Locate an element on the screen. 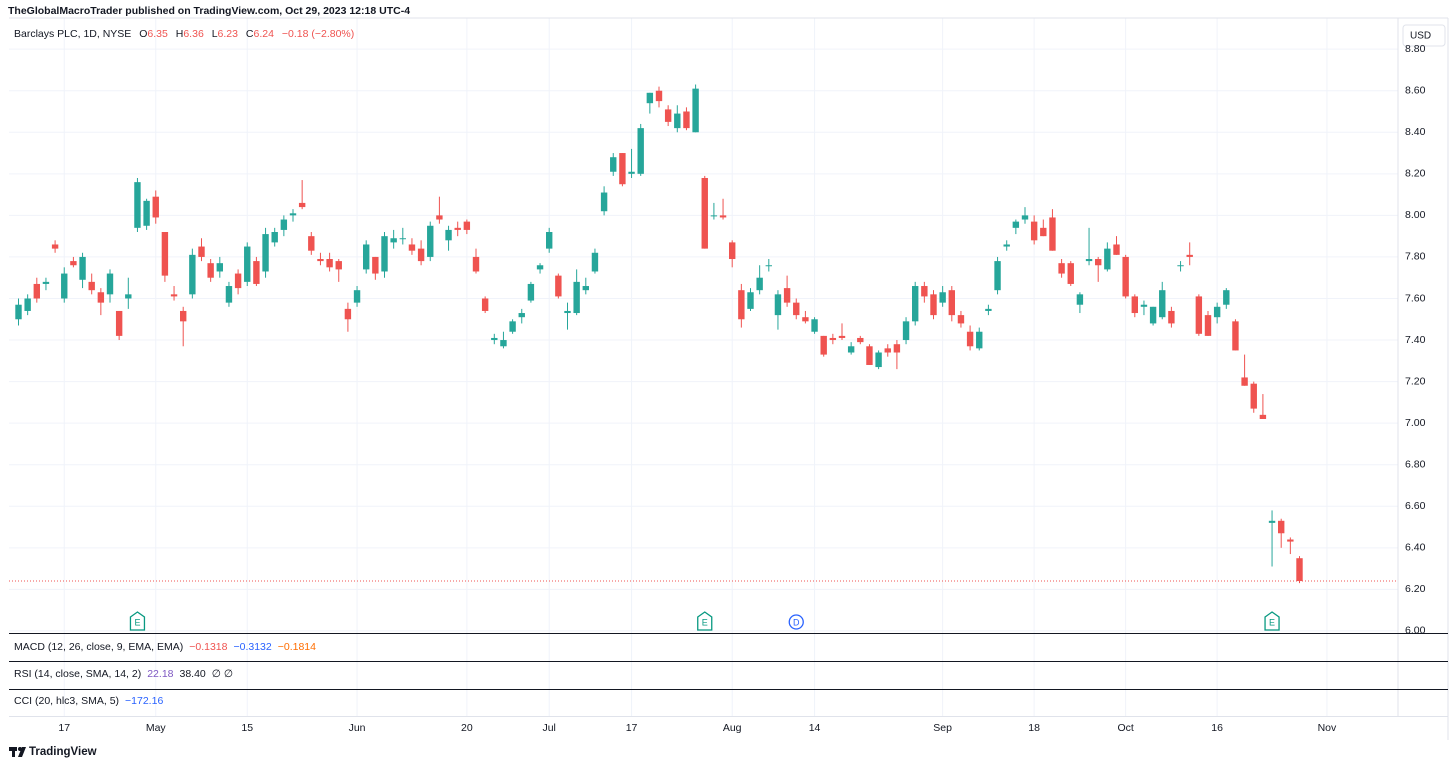 The height and width of the screenshot is (768, 1456). y-tick-label: 6.40 is located at coordinates (1415, 548).